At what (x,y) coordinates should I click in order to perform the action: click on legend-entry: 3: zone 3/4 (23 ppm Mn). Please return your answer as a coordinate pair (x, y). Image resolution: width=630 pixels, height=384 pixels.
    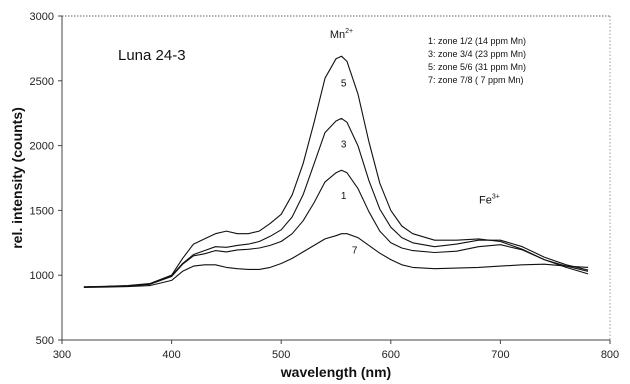
    Looking at the image, I should click on (477, 54).